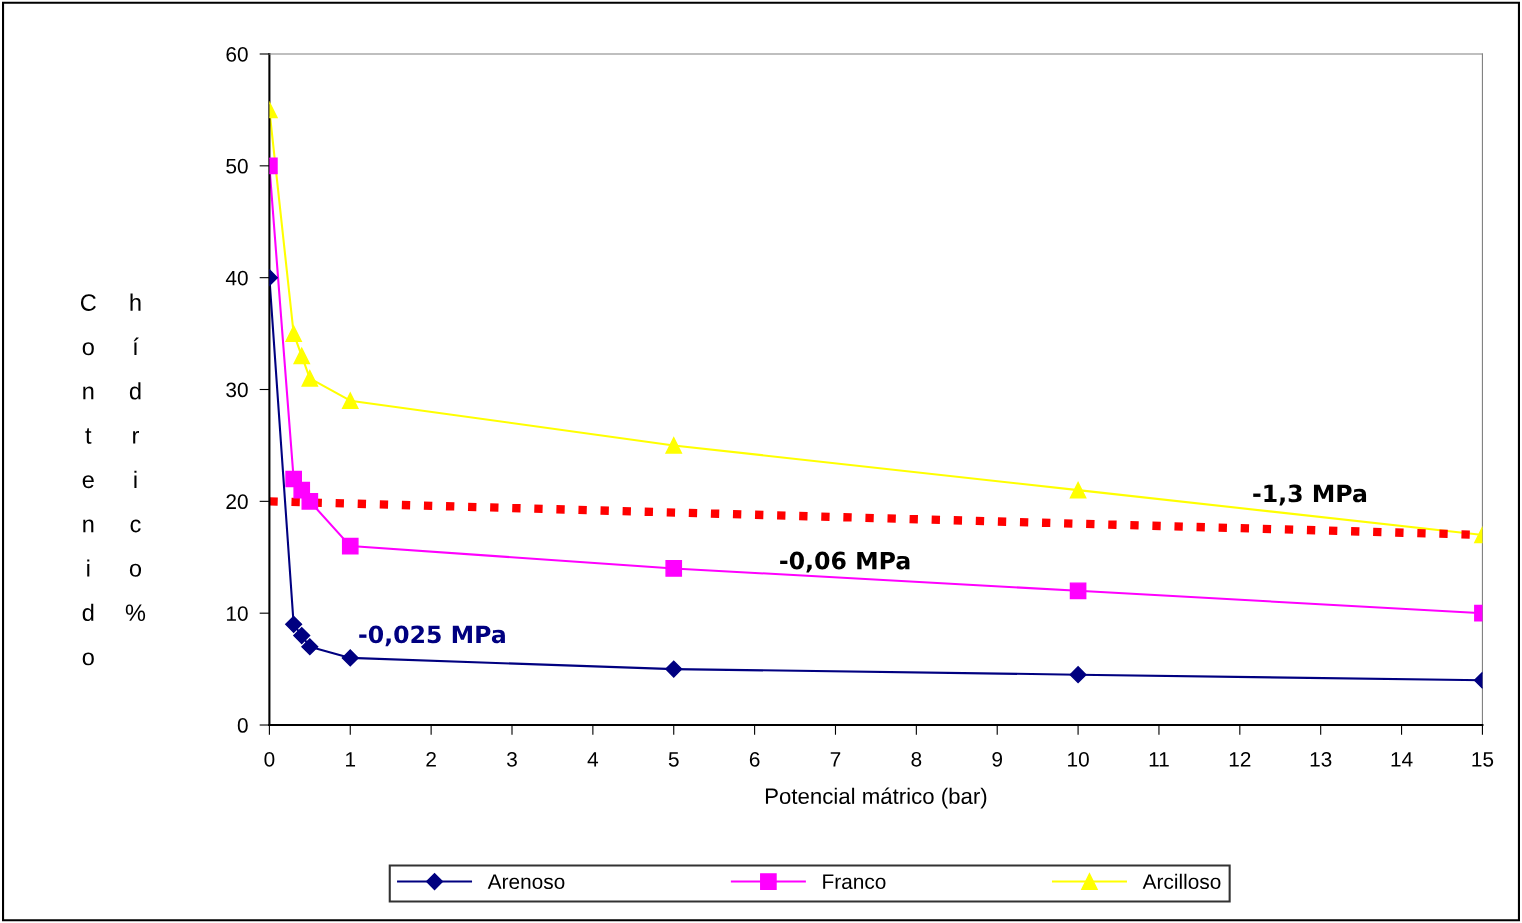  What do you see at coordinates (997, 759) in the screenshot?
I see `x-tick-label: 9` at bounding box center [997, 759].